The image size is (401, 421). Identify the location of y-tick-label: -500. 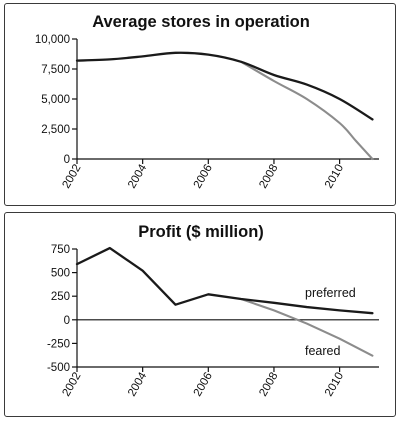
(58, 368).